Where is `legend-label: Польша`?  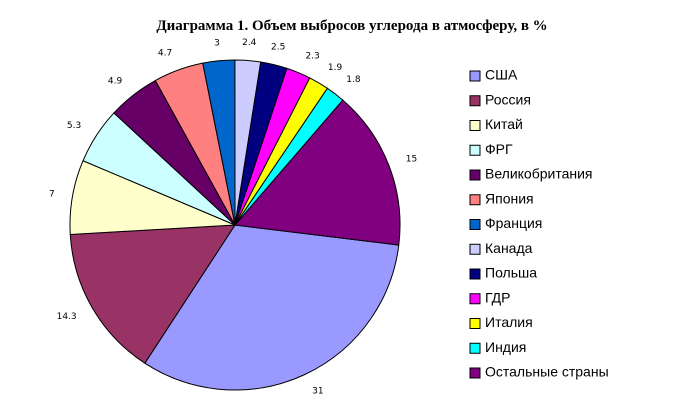 legend-label: Польша is located at coordinates (511, 273).